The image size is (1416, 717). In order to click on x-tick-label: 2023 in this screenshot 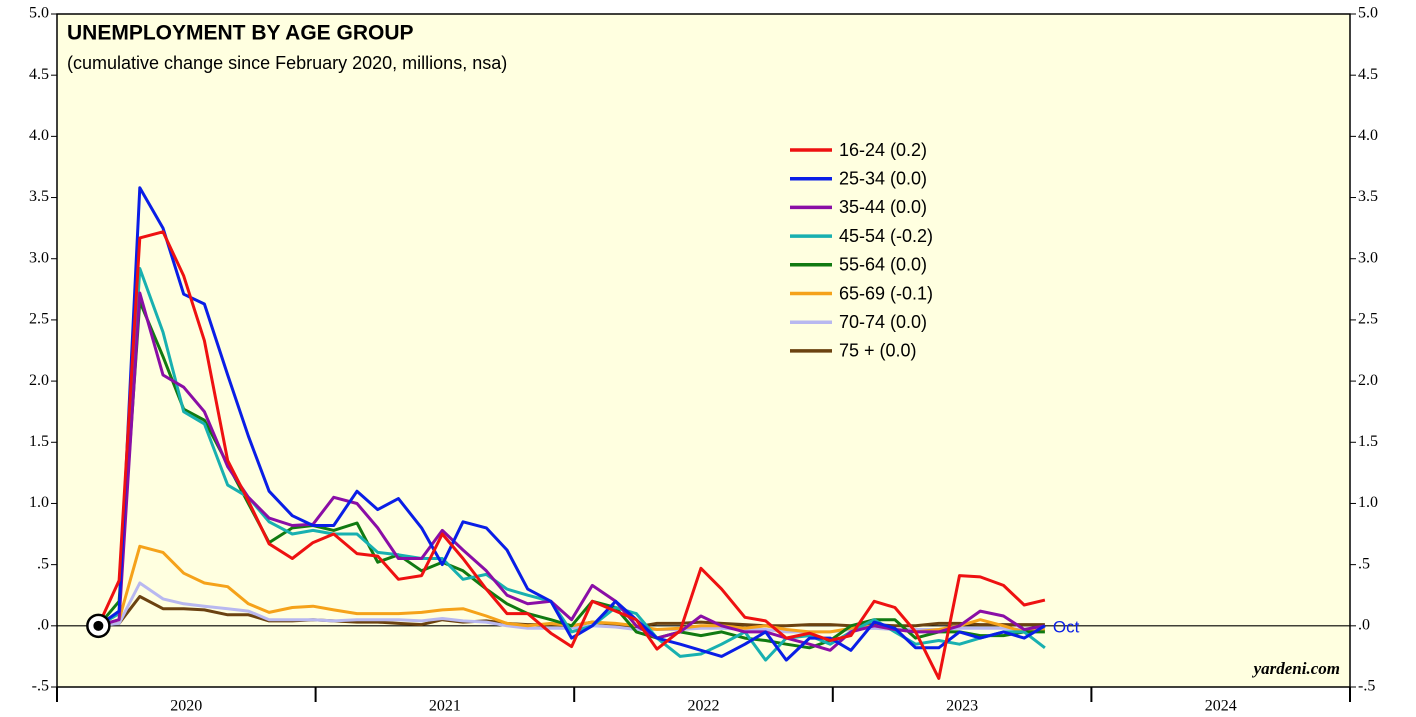, I will do `click(962, 706)`.